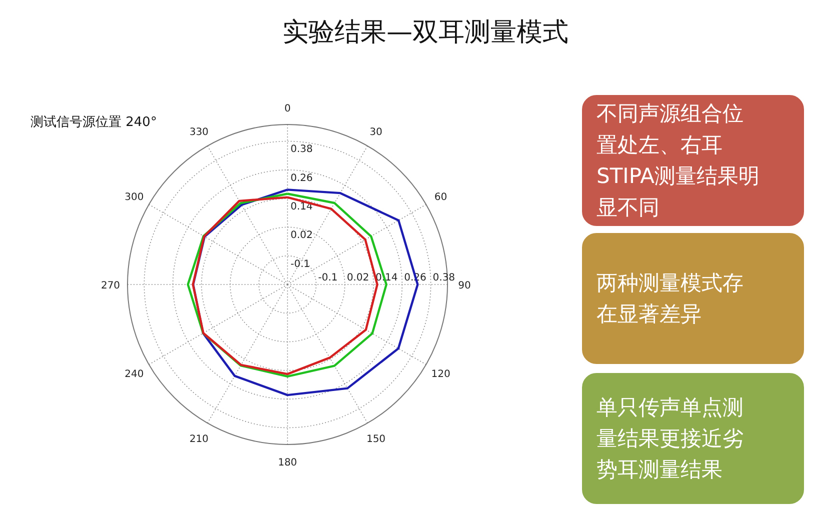 The height and width of the screenshot is (525, 829). I want to click on y-tick-label: 0.38, so click(301, 150).